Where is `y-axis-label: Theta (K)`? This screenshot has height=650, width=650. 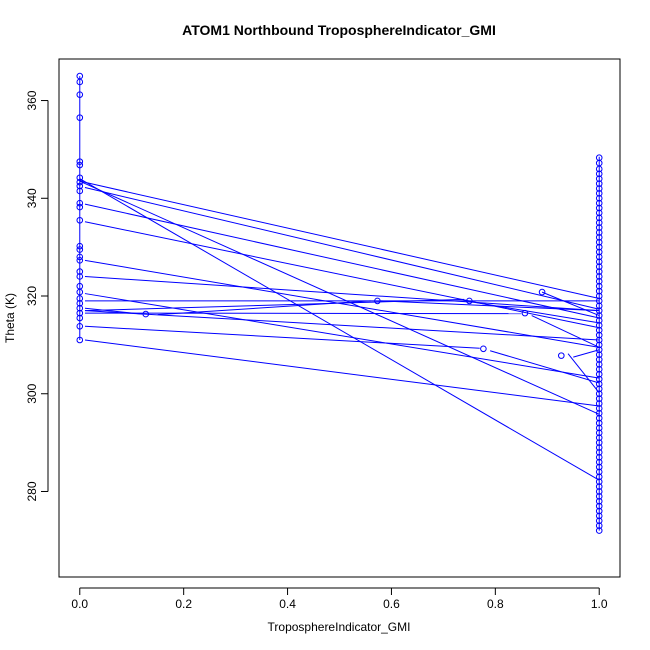
y-axis-label: Theta (K) is located at coordinates (10, 318).